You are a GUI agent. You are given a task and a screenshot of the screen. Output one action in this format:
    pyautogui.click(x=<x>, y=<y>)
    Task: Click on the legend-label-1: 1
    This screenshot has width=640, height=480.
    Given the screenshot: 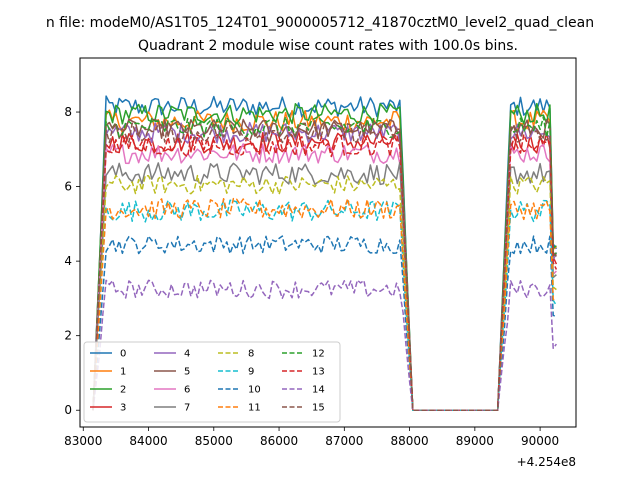 What is the action you would take?
    pyautogui.click(x=123, y=372)
    